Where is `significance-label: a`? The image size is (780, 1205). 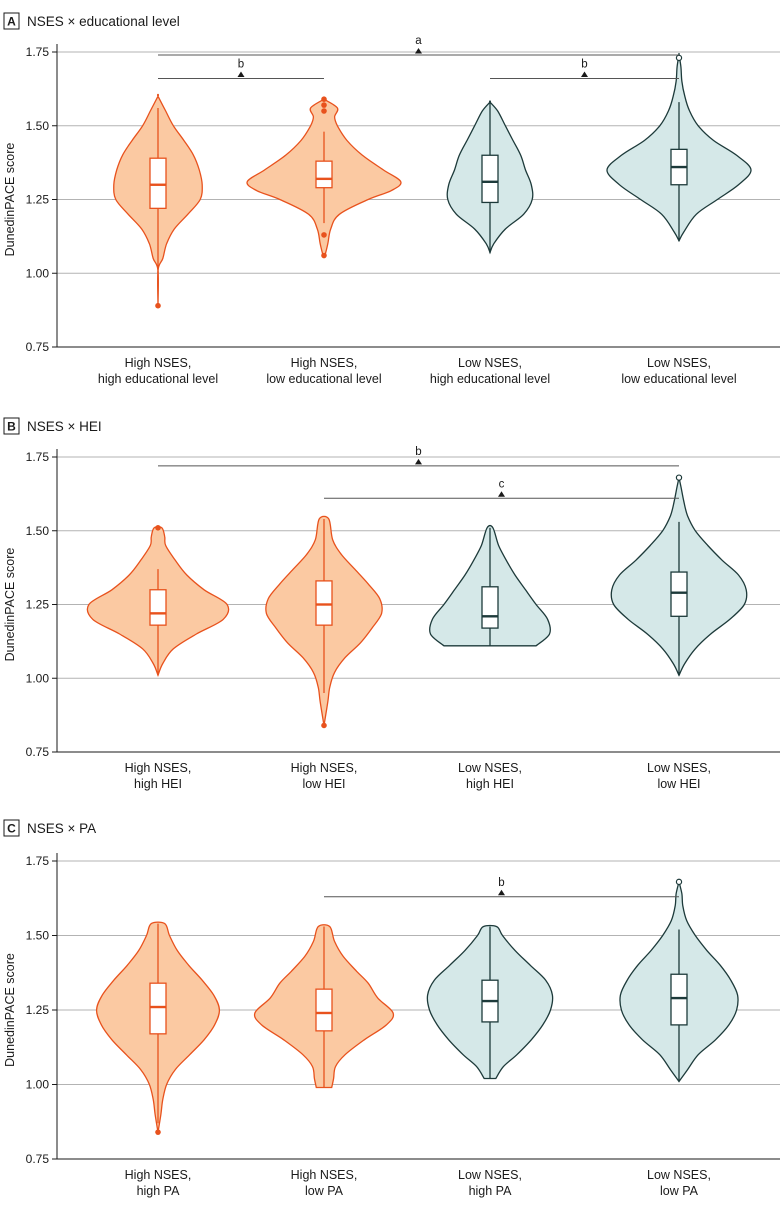 significance-label: a is located at coordinates (418, 41).